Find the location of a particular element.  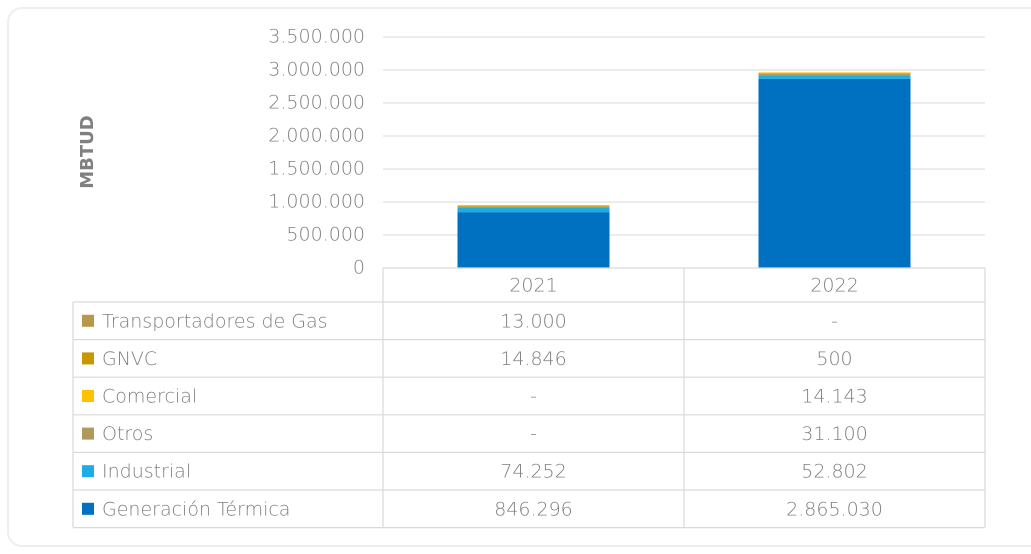

table-value: 31.100 is located at coordinates (834, 434).